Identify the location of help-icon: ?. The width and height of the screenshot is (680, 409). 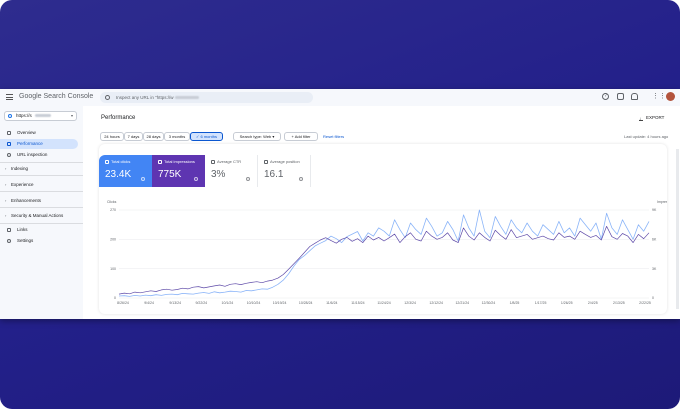
(605, 96).